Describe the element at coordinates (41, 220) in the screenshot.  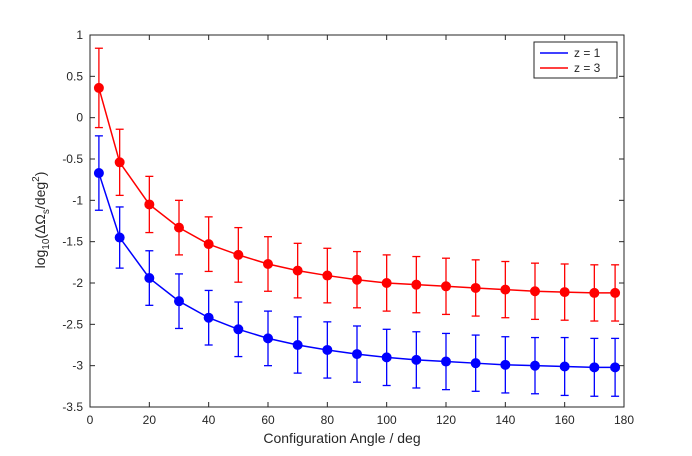
I see `y-axis-label: log10(ΔΩs/deg2)` at that location.